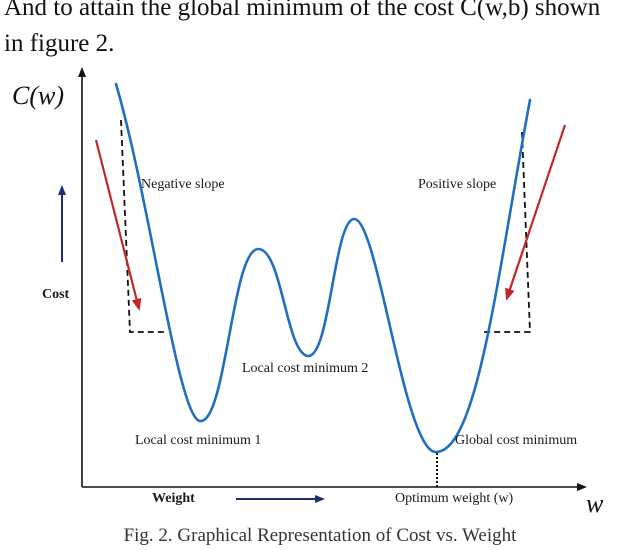 The height and width of the screenshot is (550, 640). Describe the element at coordinates (56, 294) in the screenshot. I see `y-axis-label: Cost` at that location.